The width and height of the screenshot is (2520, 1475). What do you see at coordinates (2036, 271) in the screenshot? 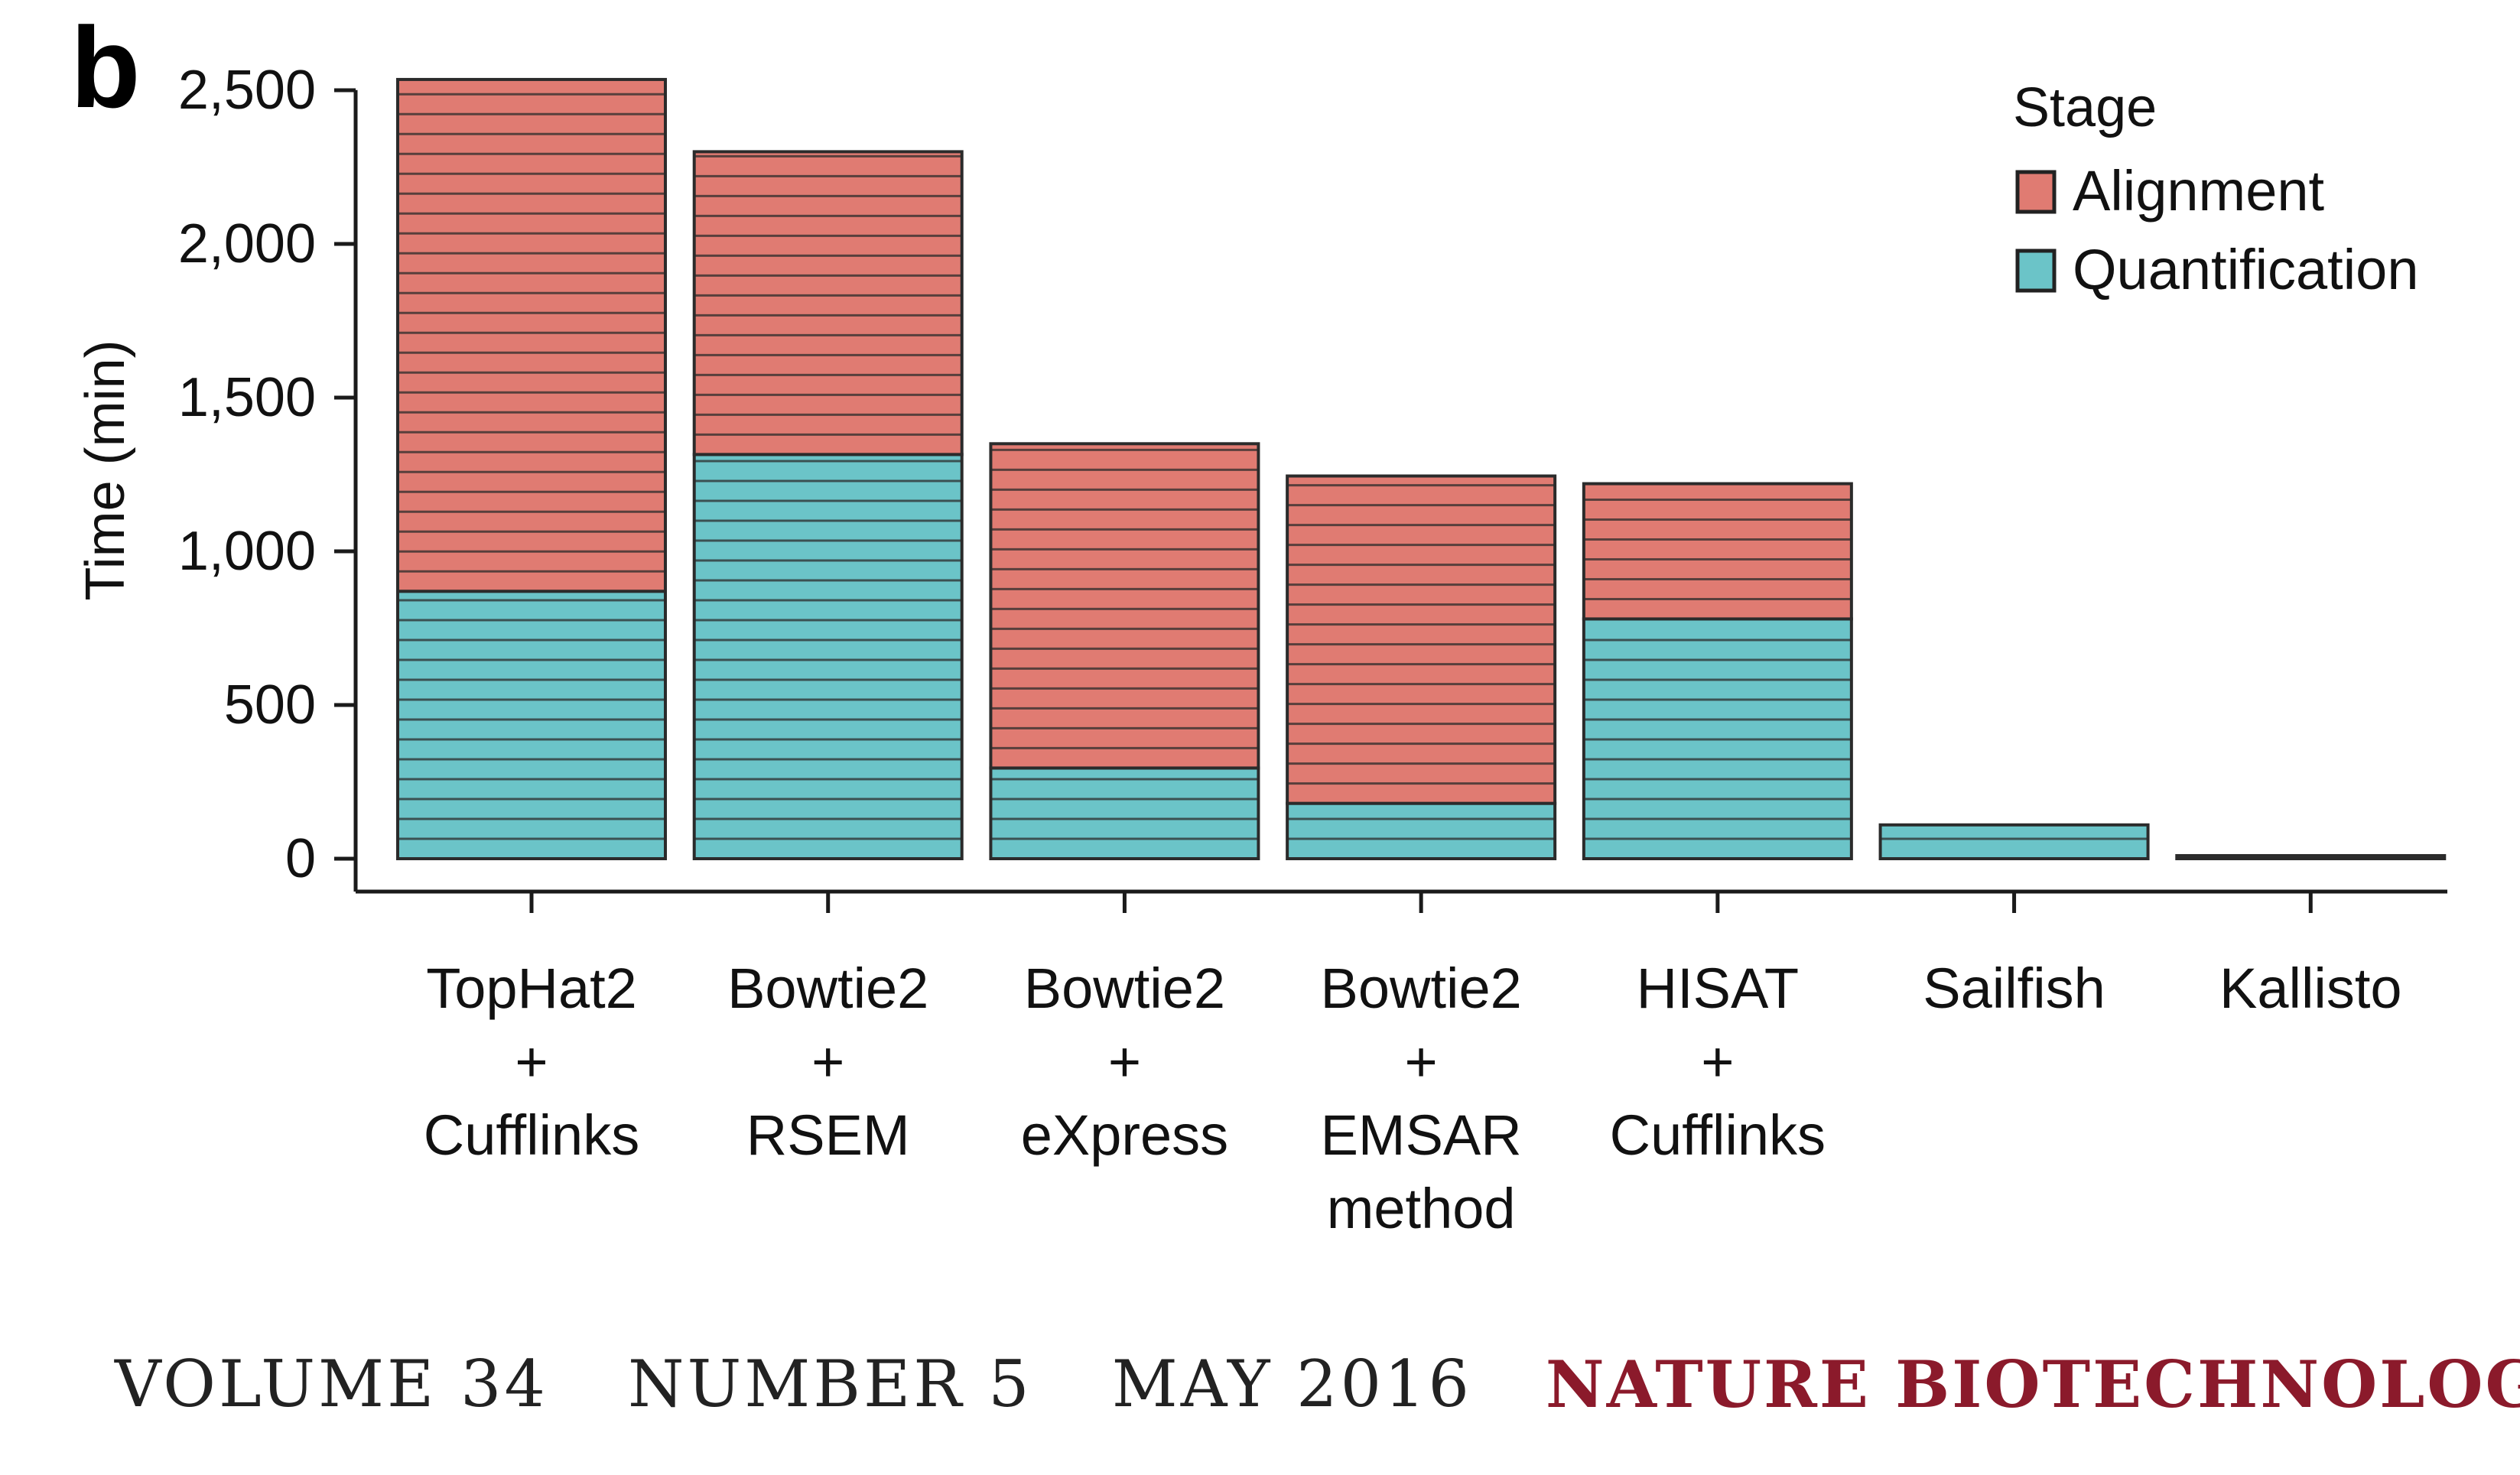
I see `legend-swatch-quantification` at bounding box center [2036, 271].